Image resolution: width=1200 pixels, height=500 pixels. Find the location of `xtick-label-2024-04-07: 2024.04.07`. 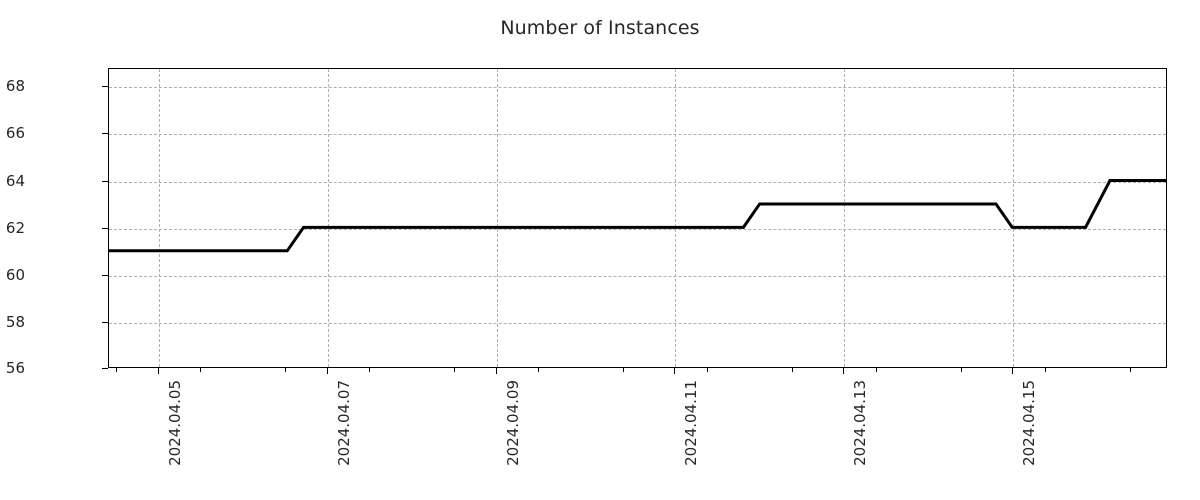

xtick-label-2024-04-07: 2024.04.07 is located at coordinates (344, 423).